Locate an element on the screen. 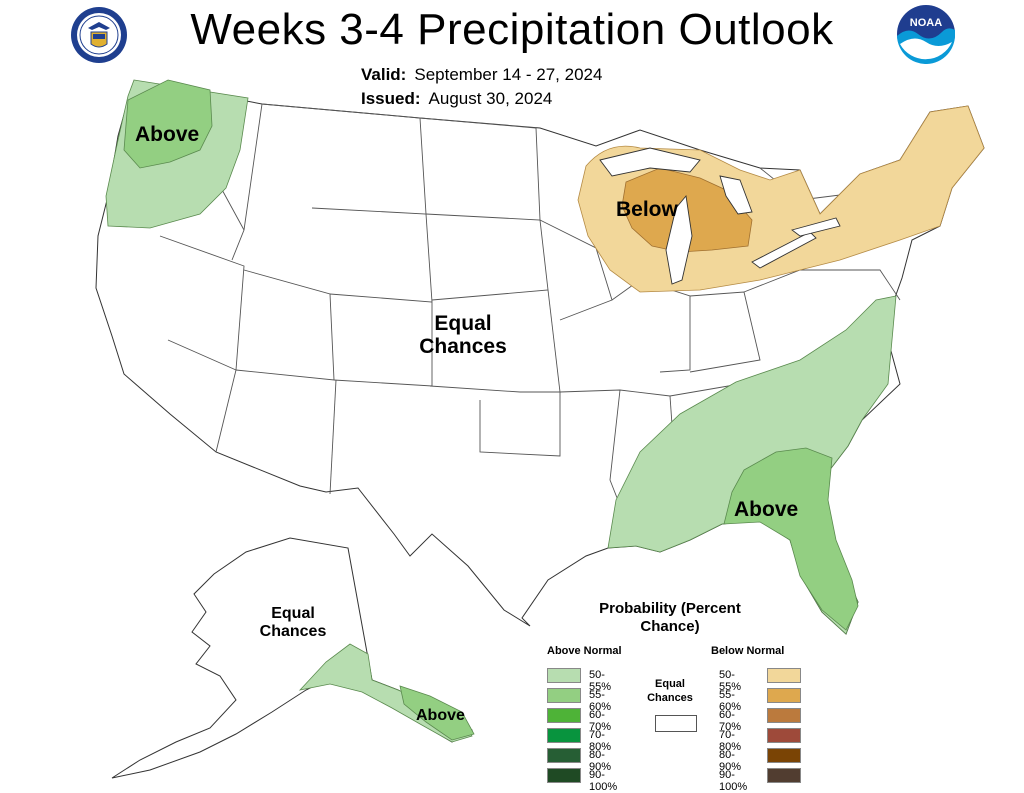 This screenshot has width=1024, height=793. lake-huron is located at coordinates (736, 195).